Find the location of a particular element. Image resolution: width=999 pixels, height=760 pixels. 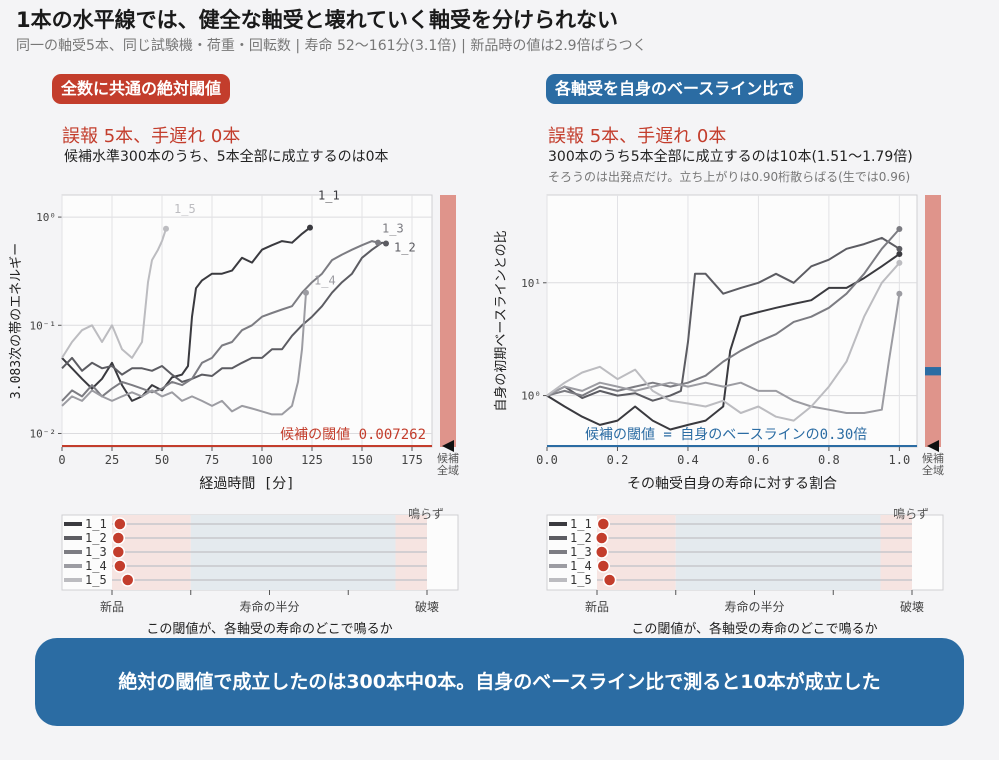

left-panel-description: 候補水準300本のうち、5本全部に成立するのは0本 is located at coordinates (226, 157).